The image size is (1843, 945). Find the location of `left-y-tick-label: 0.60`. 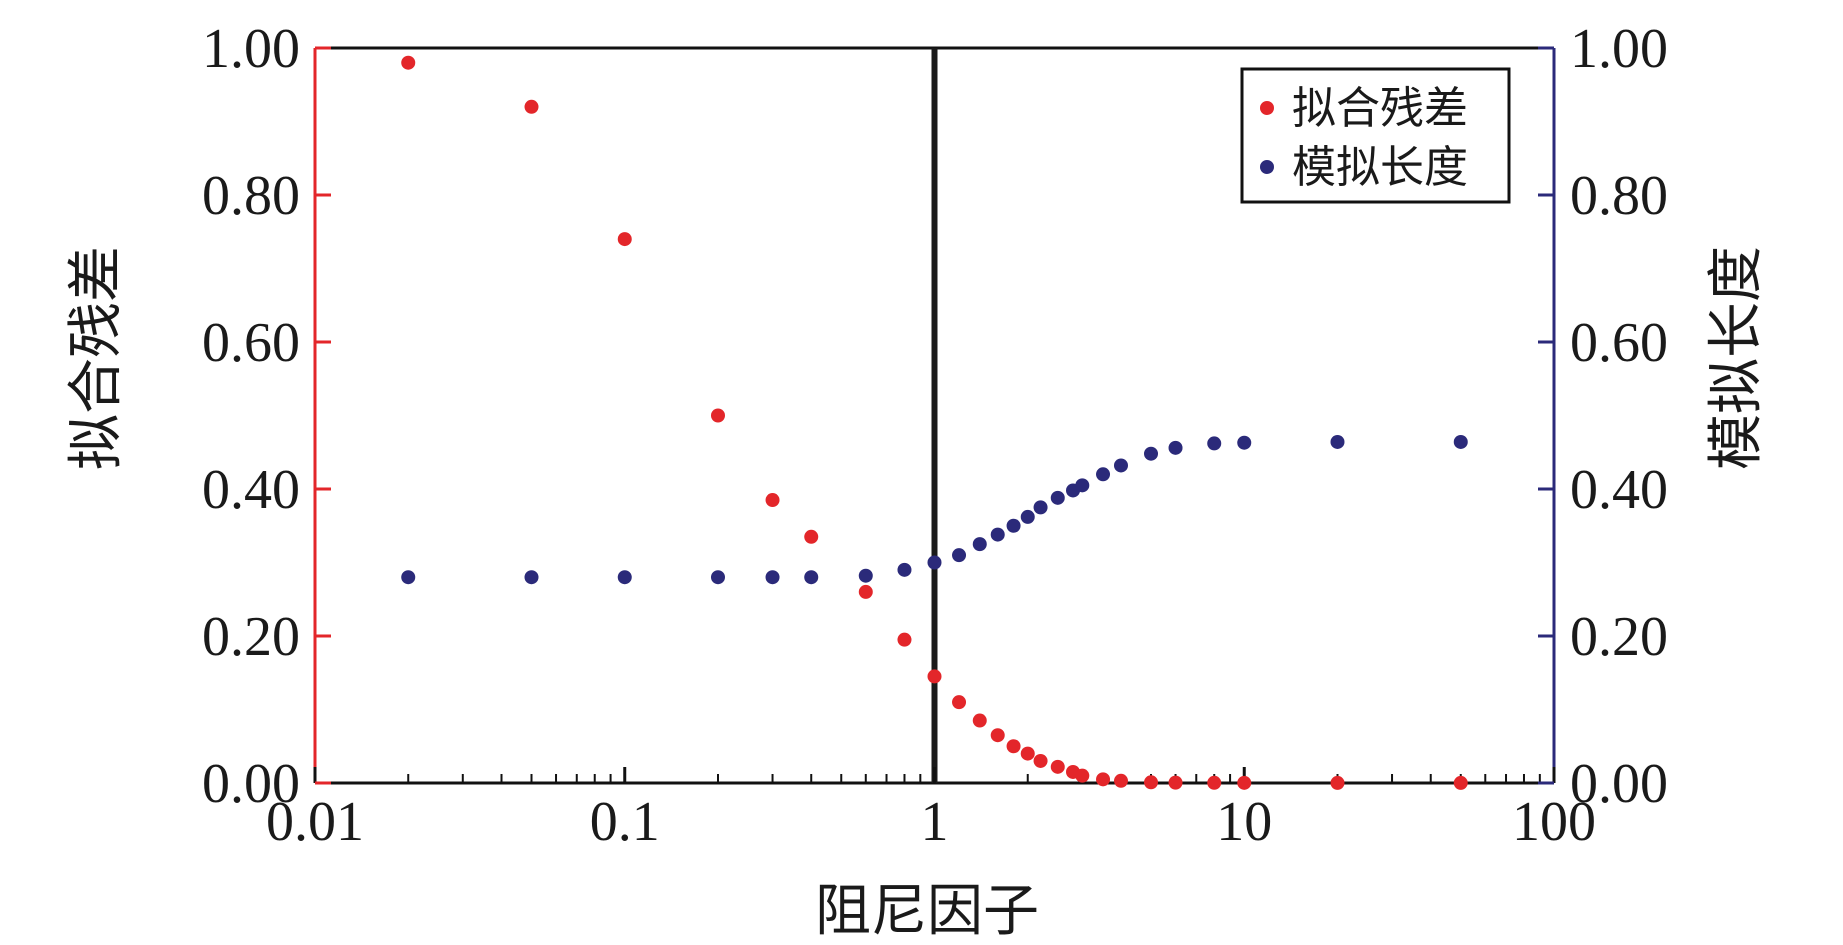

left-y-tick-label: 0.60 is located at coordinates (251, 343).